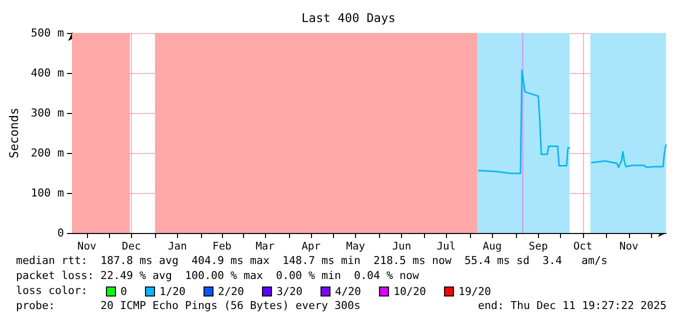  I want to click on y-axis-title: Seconds, so click(14, 133).